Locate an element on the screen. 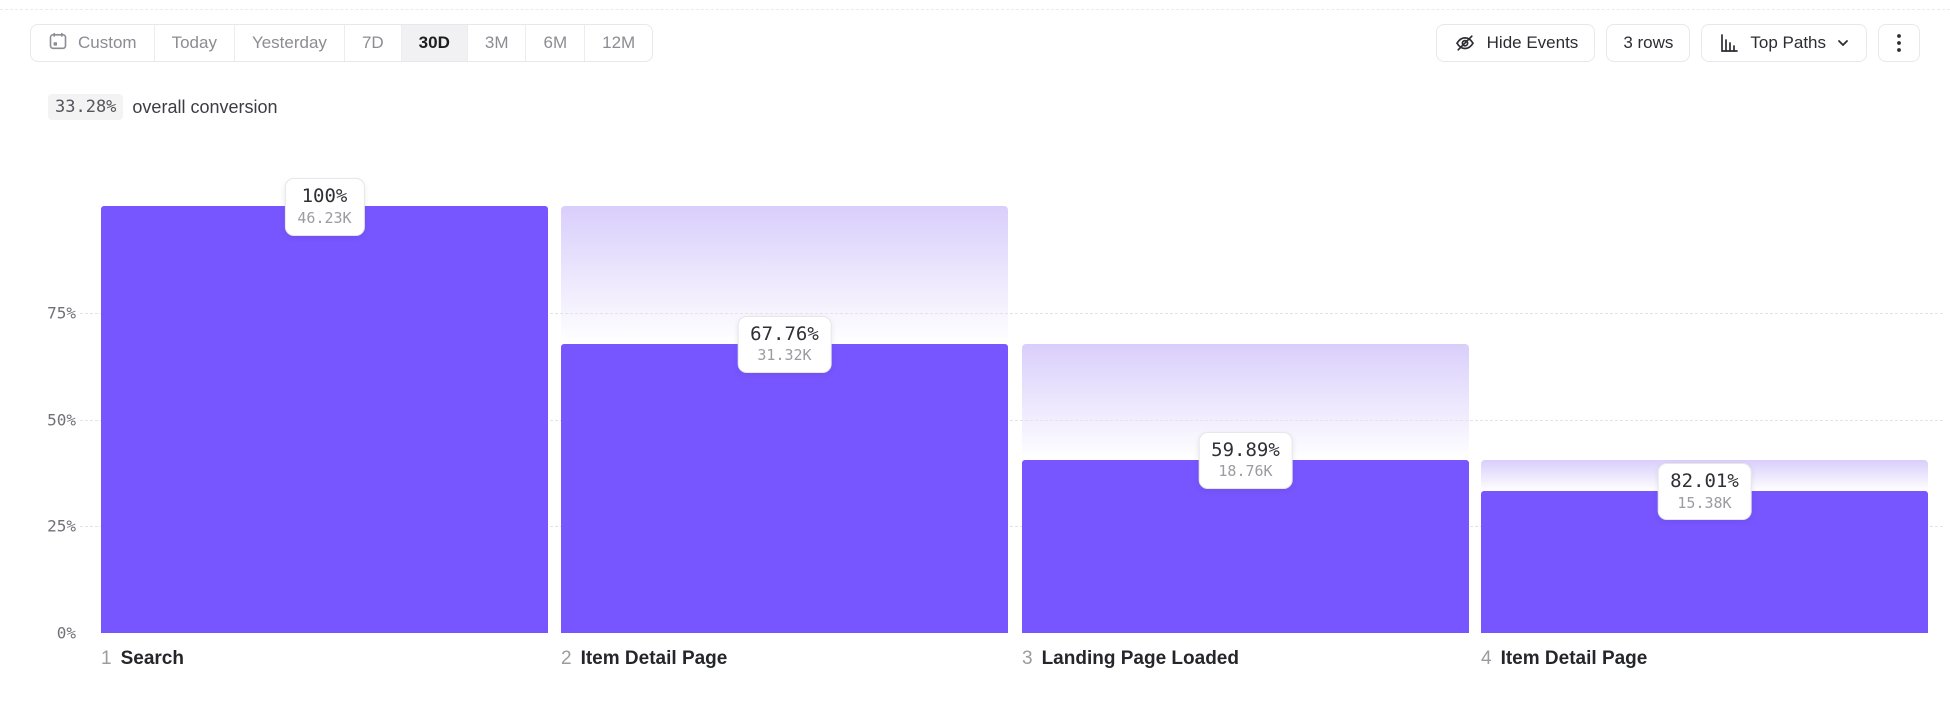 This screenshot has height=706, width=1950. step-number: 2 is located at coordinates (566, 658).